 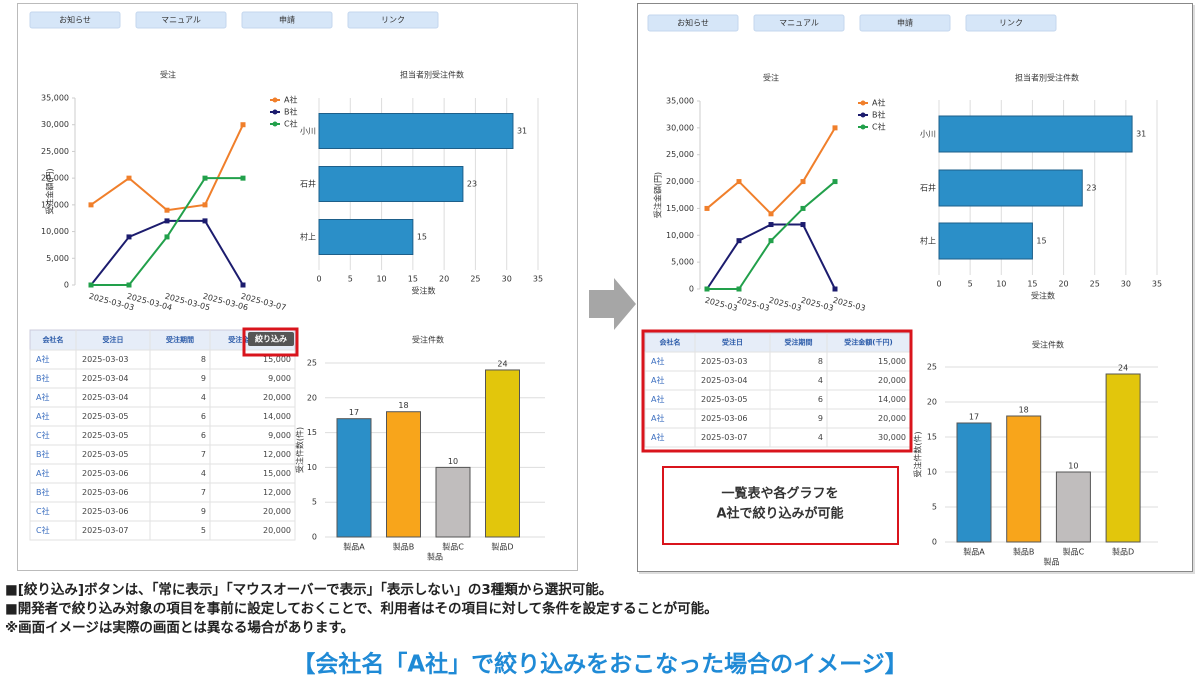 I want to click on chart-title: 受注, so click(x=771, y=78).